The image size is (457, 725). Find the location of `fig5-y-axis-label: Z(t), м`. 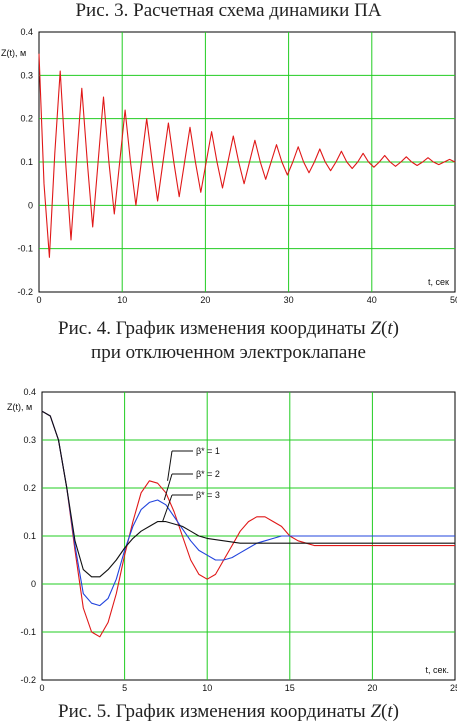

fig5-y-axis-label: Z(t), м is located at coordinates (19, 407).